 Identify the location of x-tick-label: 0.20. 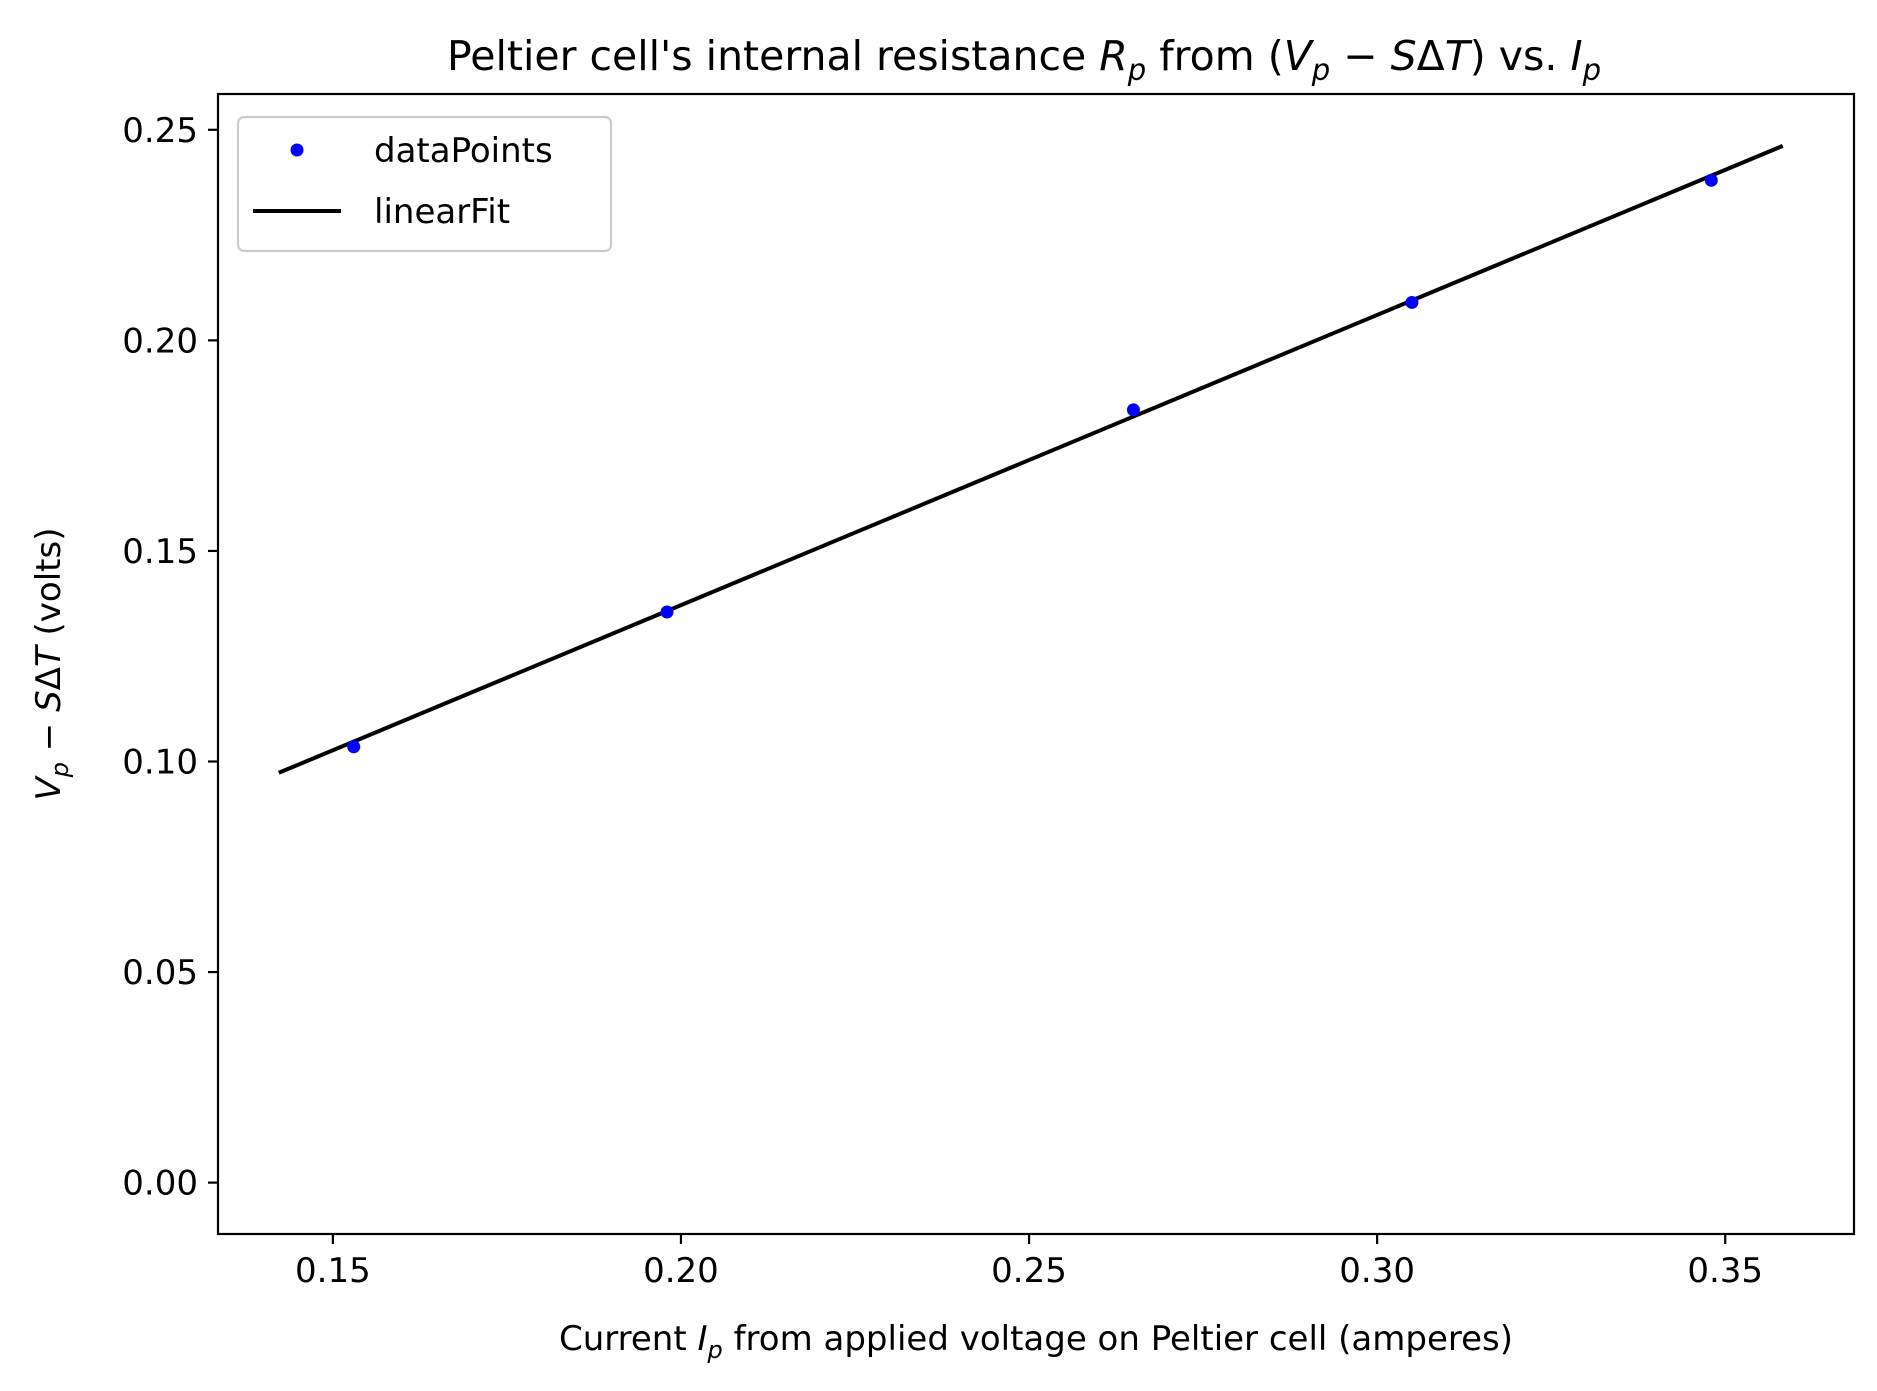
(681, 1271).